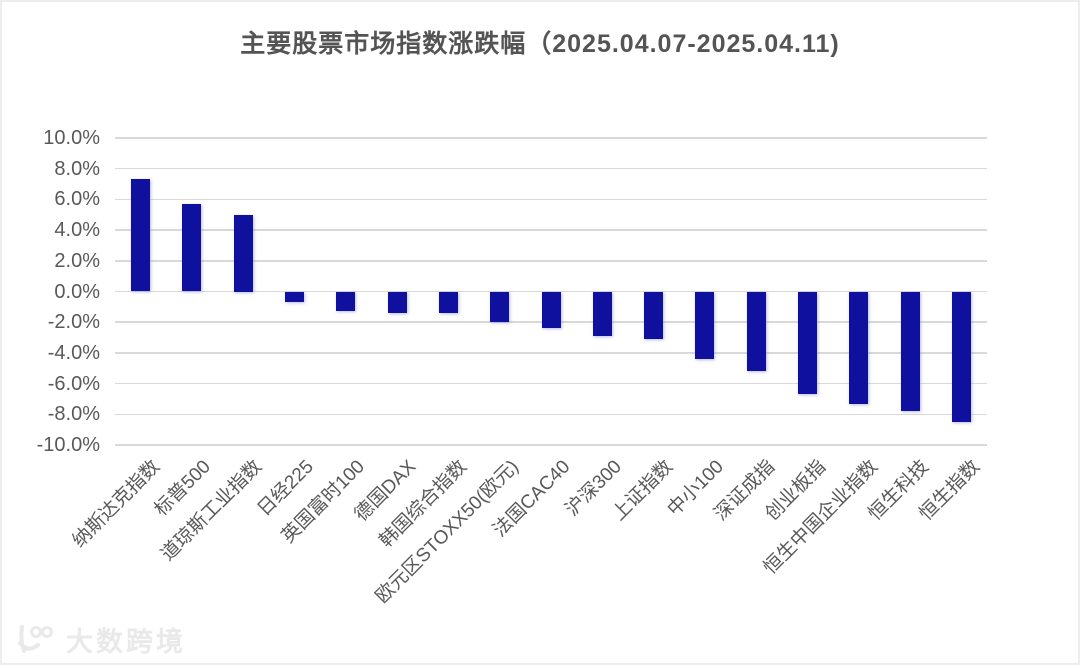 The image size is (1080, 665). I want to click on y-axis-tick-label: 10.0%, so click(71, 138).